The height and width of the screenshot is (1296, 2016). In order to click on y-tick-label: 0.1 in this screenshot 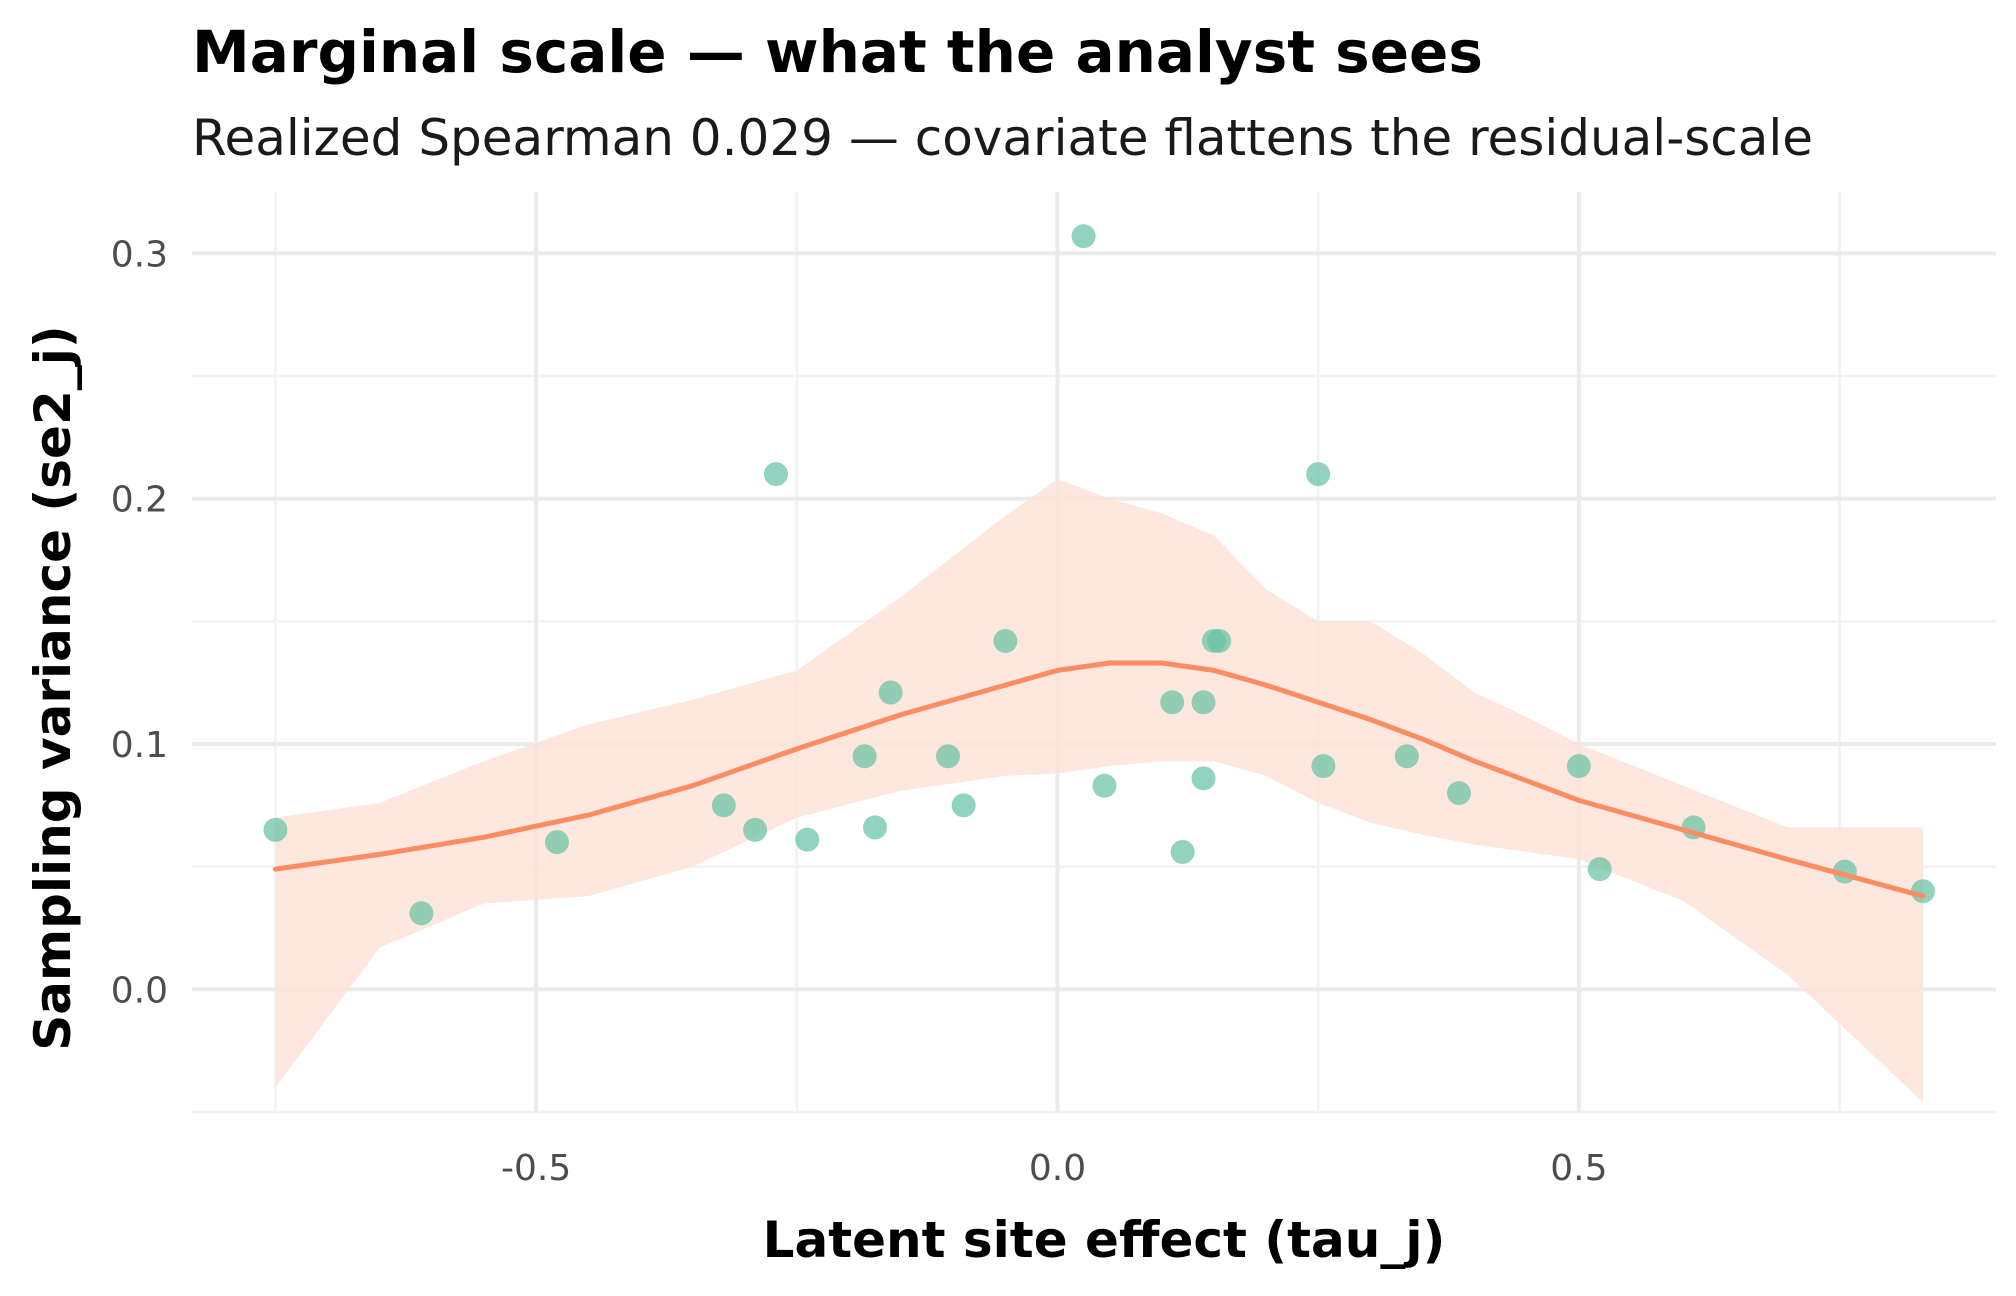, I will do `click(139, 745)`.